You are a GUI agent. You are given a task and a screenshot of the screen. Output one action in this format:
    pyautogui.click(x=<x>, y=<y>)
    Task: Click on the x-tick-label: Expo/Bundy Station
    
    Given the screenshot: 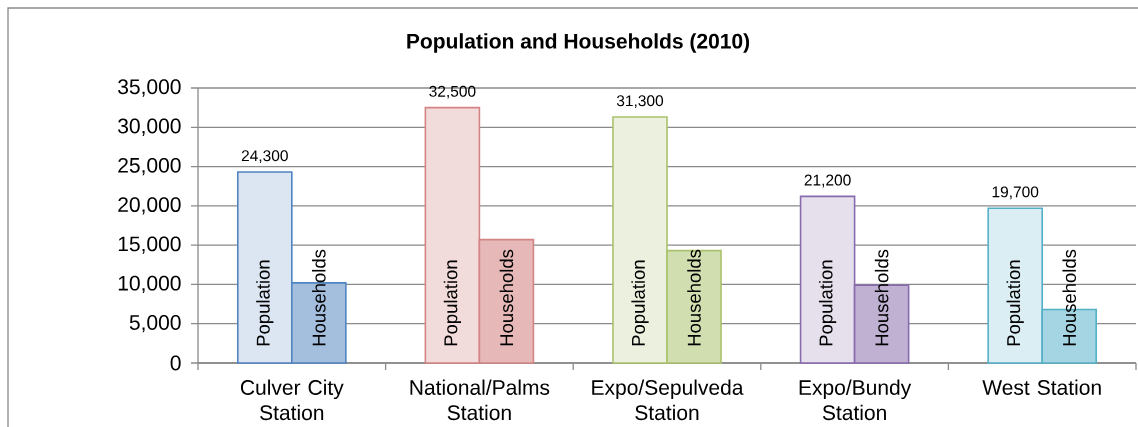 What is the action you would take?
    pyautogui.click(x=855, y=400)
    